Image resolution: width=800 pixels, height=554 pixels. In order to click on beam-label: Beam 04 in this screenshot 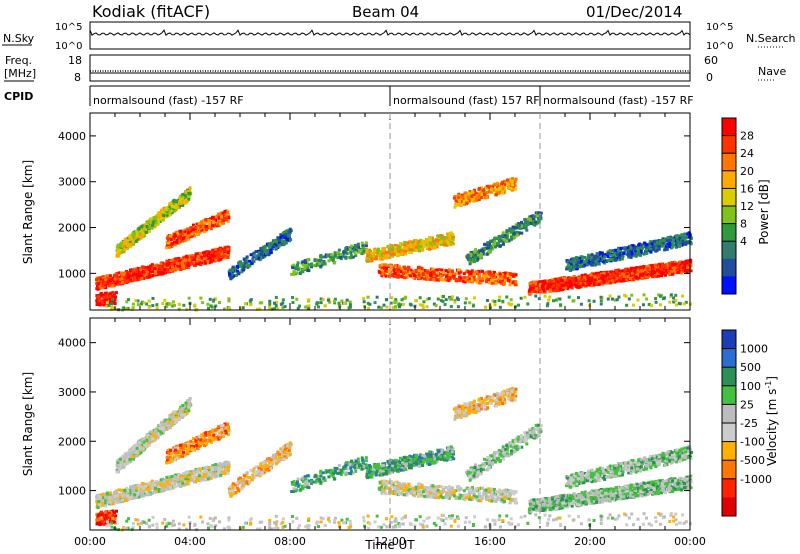, I will do `click(385, 12)`.